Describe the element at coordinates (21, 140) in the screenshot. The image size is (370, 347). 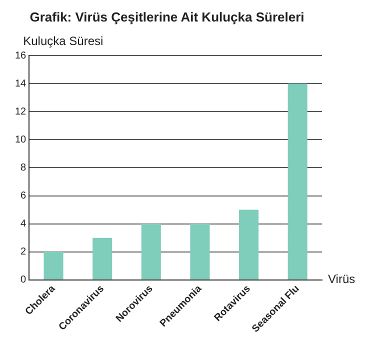
I see `y-tick-label: 10` at that location.